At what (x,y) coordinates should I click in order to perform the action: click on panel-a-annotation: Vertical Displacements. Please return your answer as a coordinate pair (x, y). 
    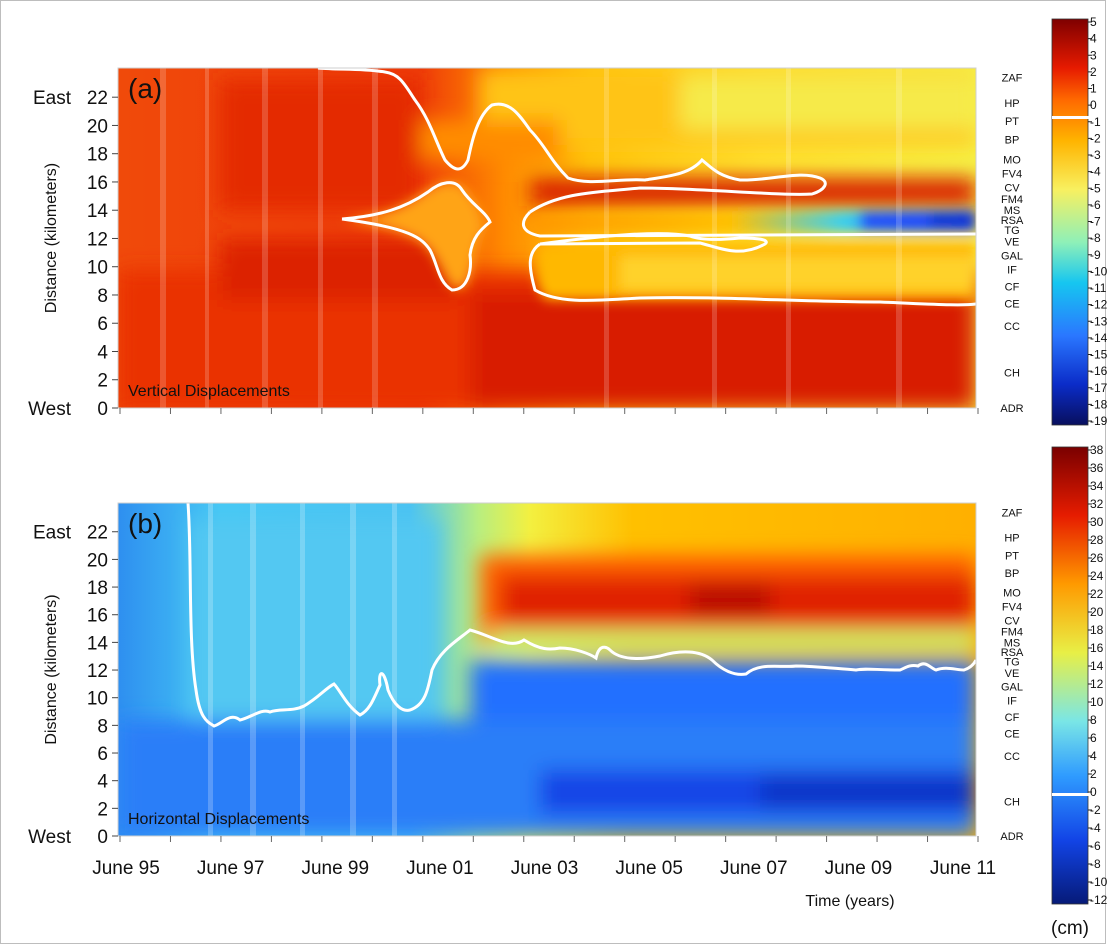
    Looking at the image, I should click on (209, 391).